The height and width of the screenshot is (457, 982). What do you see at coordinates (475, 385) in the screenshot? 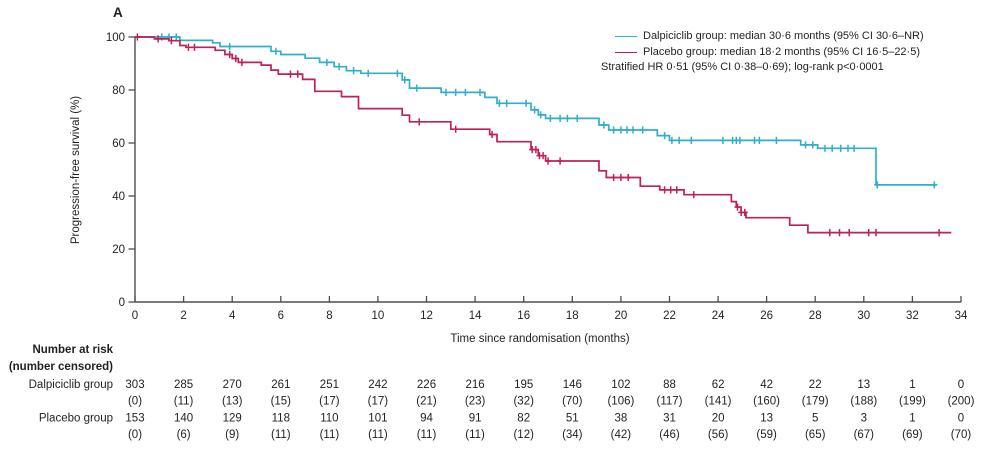
I see `at-risk-value: 216` at bounding box center [475, 385].